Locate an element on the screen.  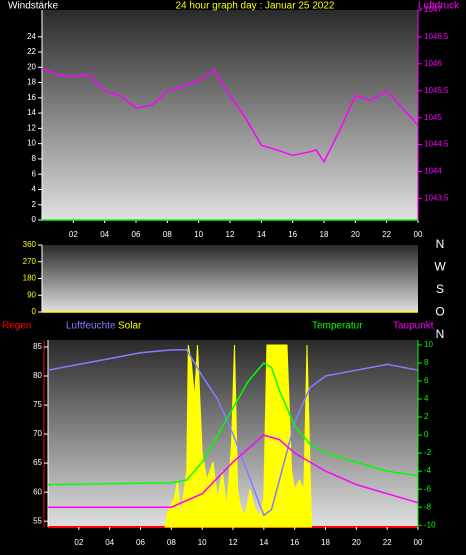
y2-axis-label: Luftdruck is located at coordinates (439, 6).